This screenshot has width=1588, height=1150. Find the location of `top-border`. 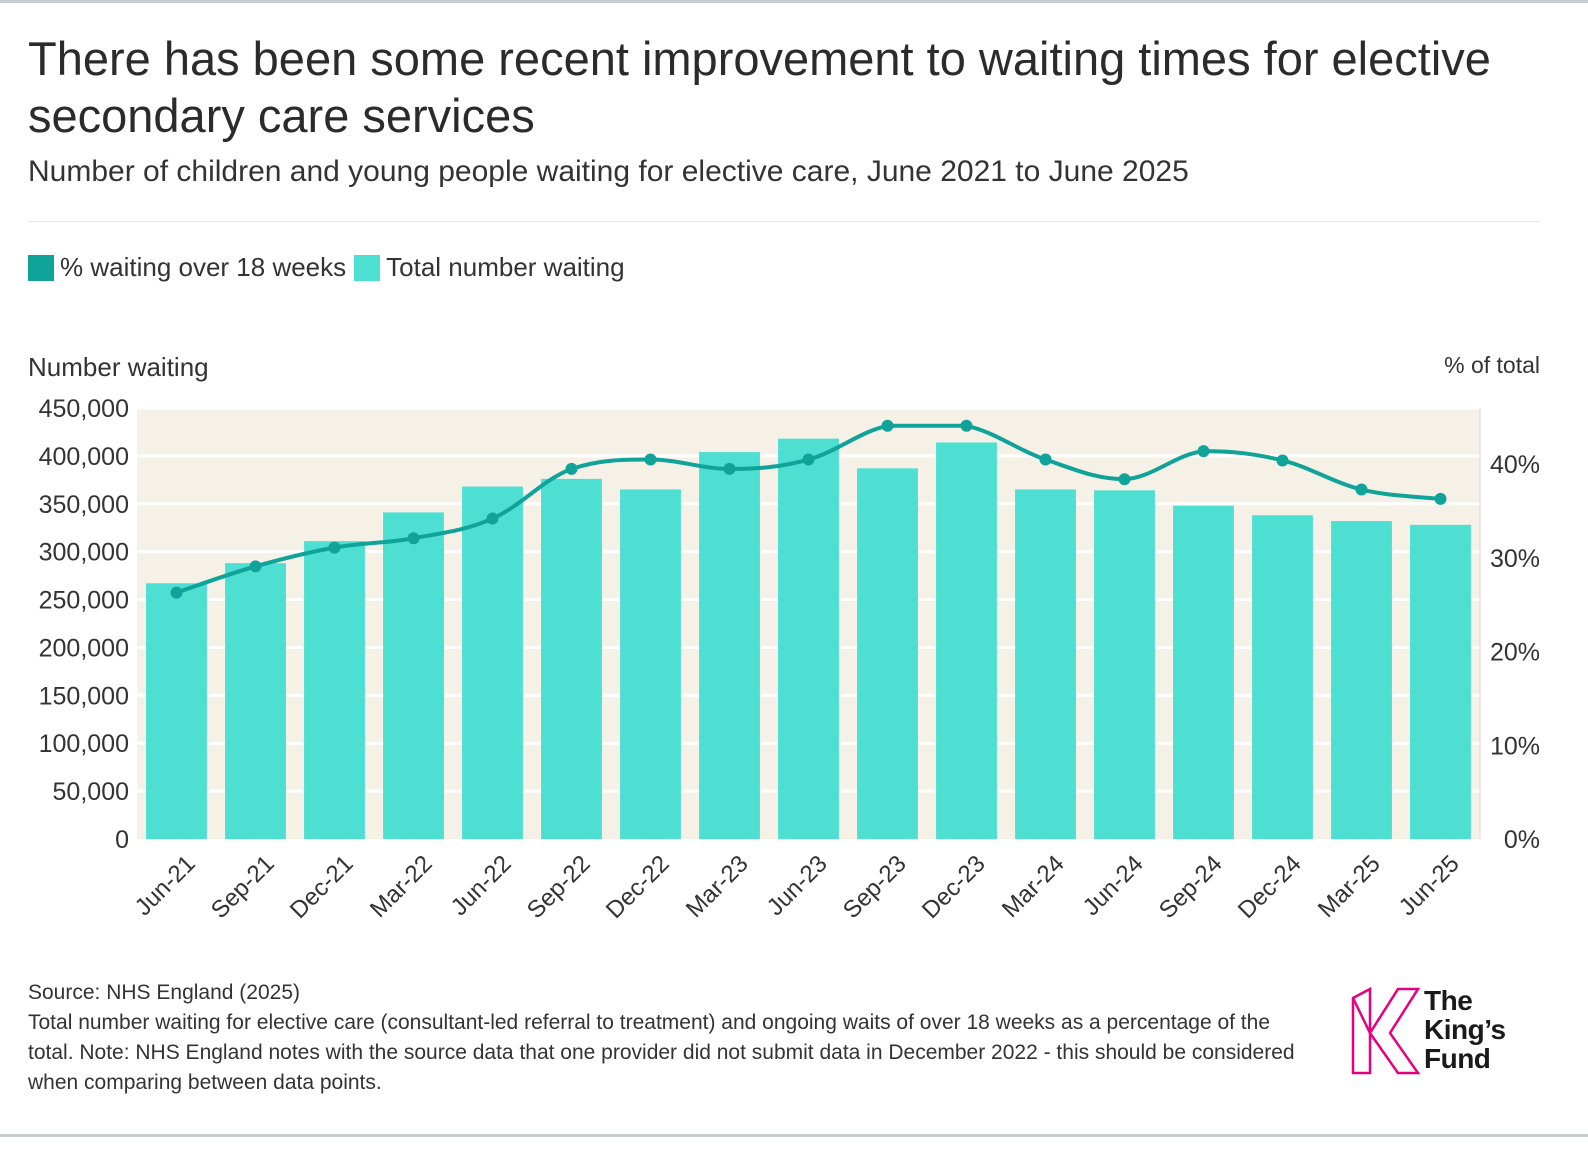

top-border is located at coordinates (794, 1).